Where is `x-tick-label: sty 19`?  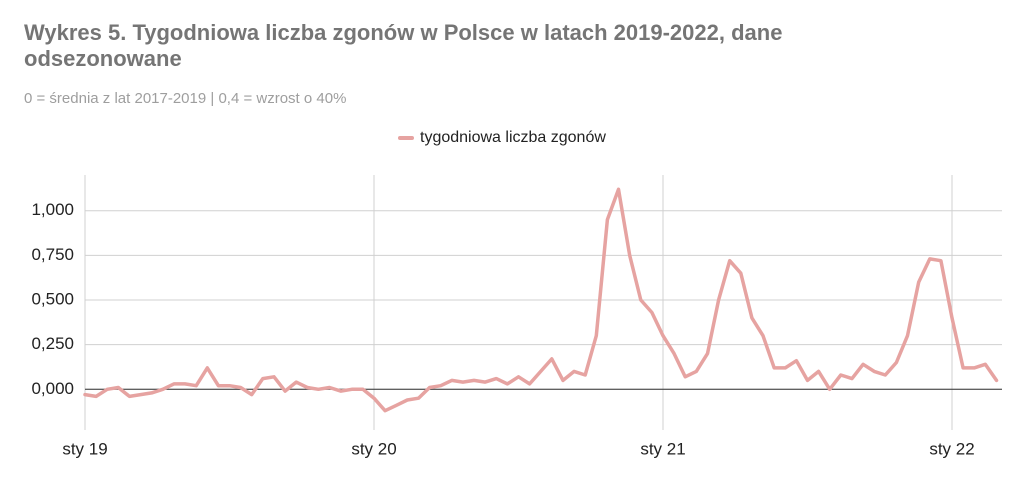
x-tick-label: sty 19 is located at coordinates (84, 448).